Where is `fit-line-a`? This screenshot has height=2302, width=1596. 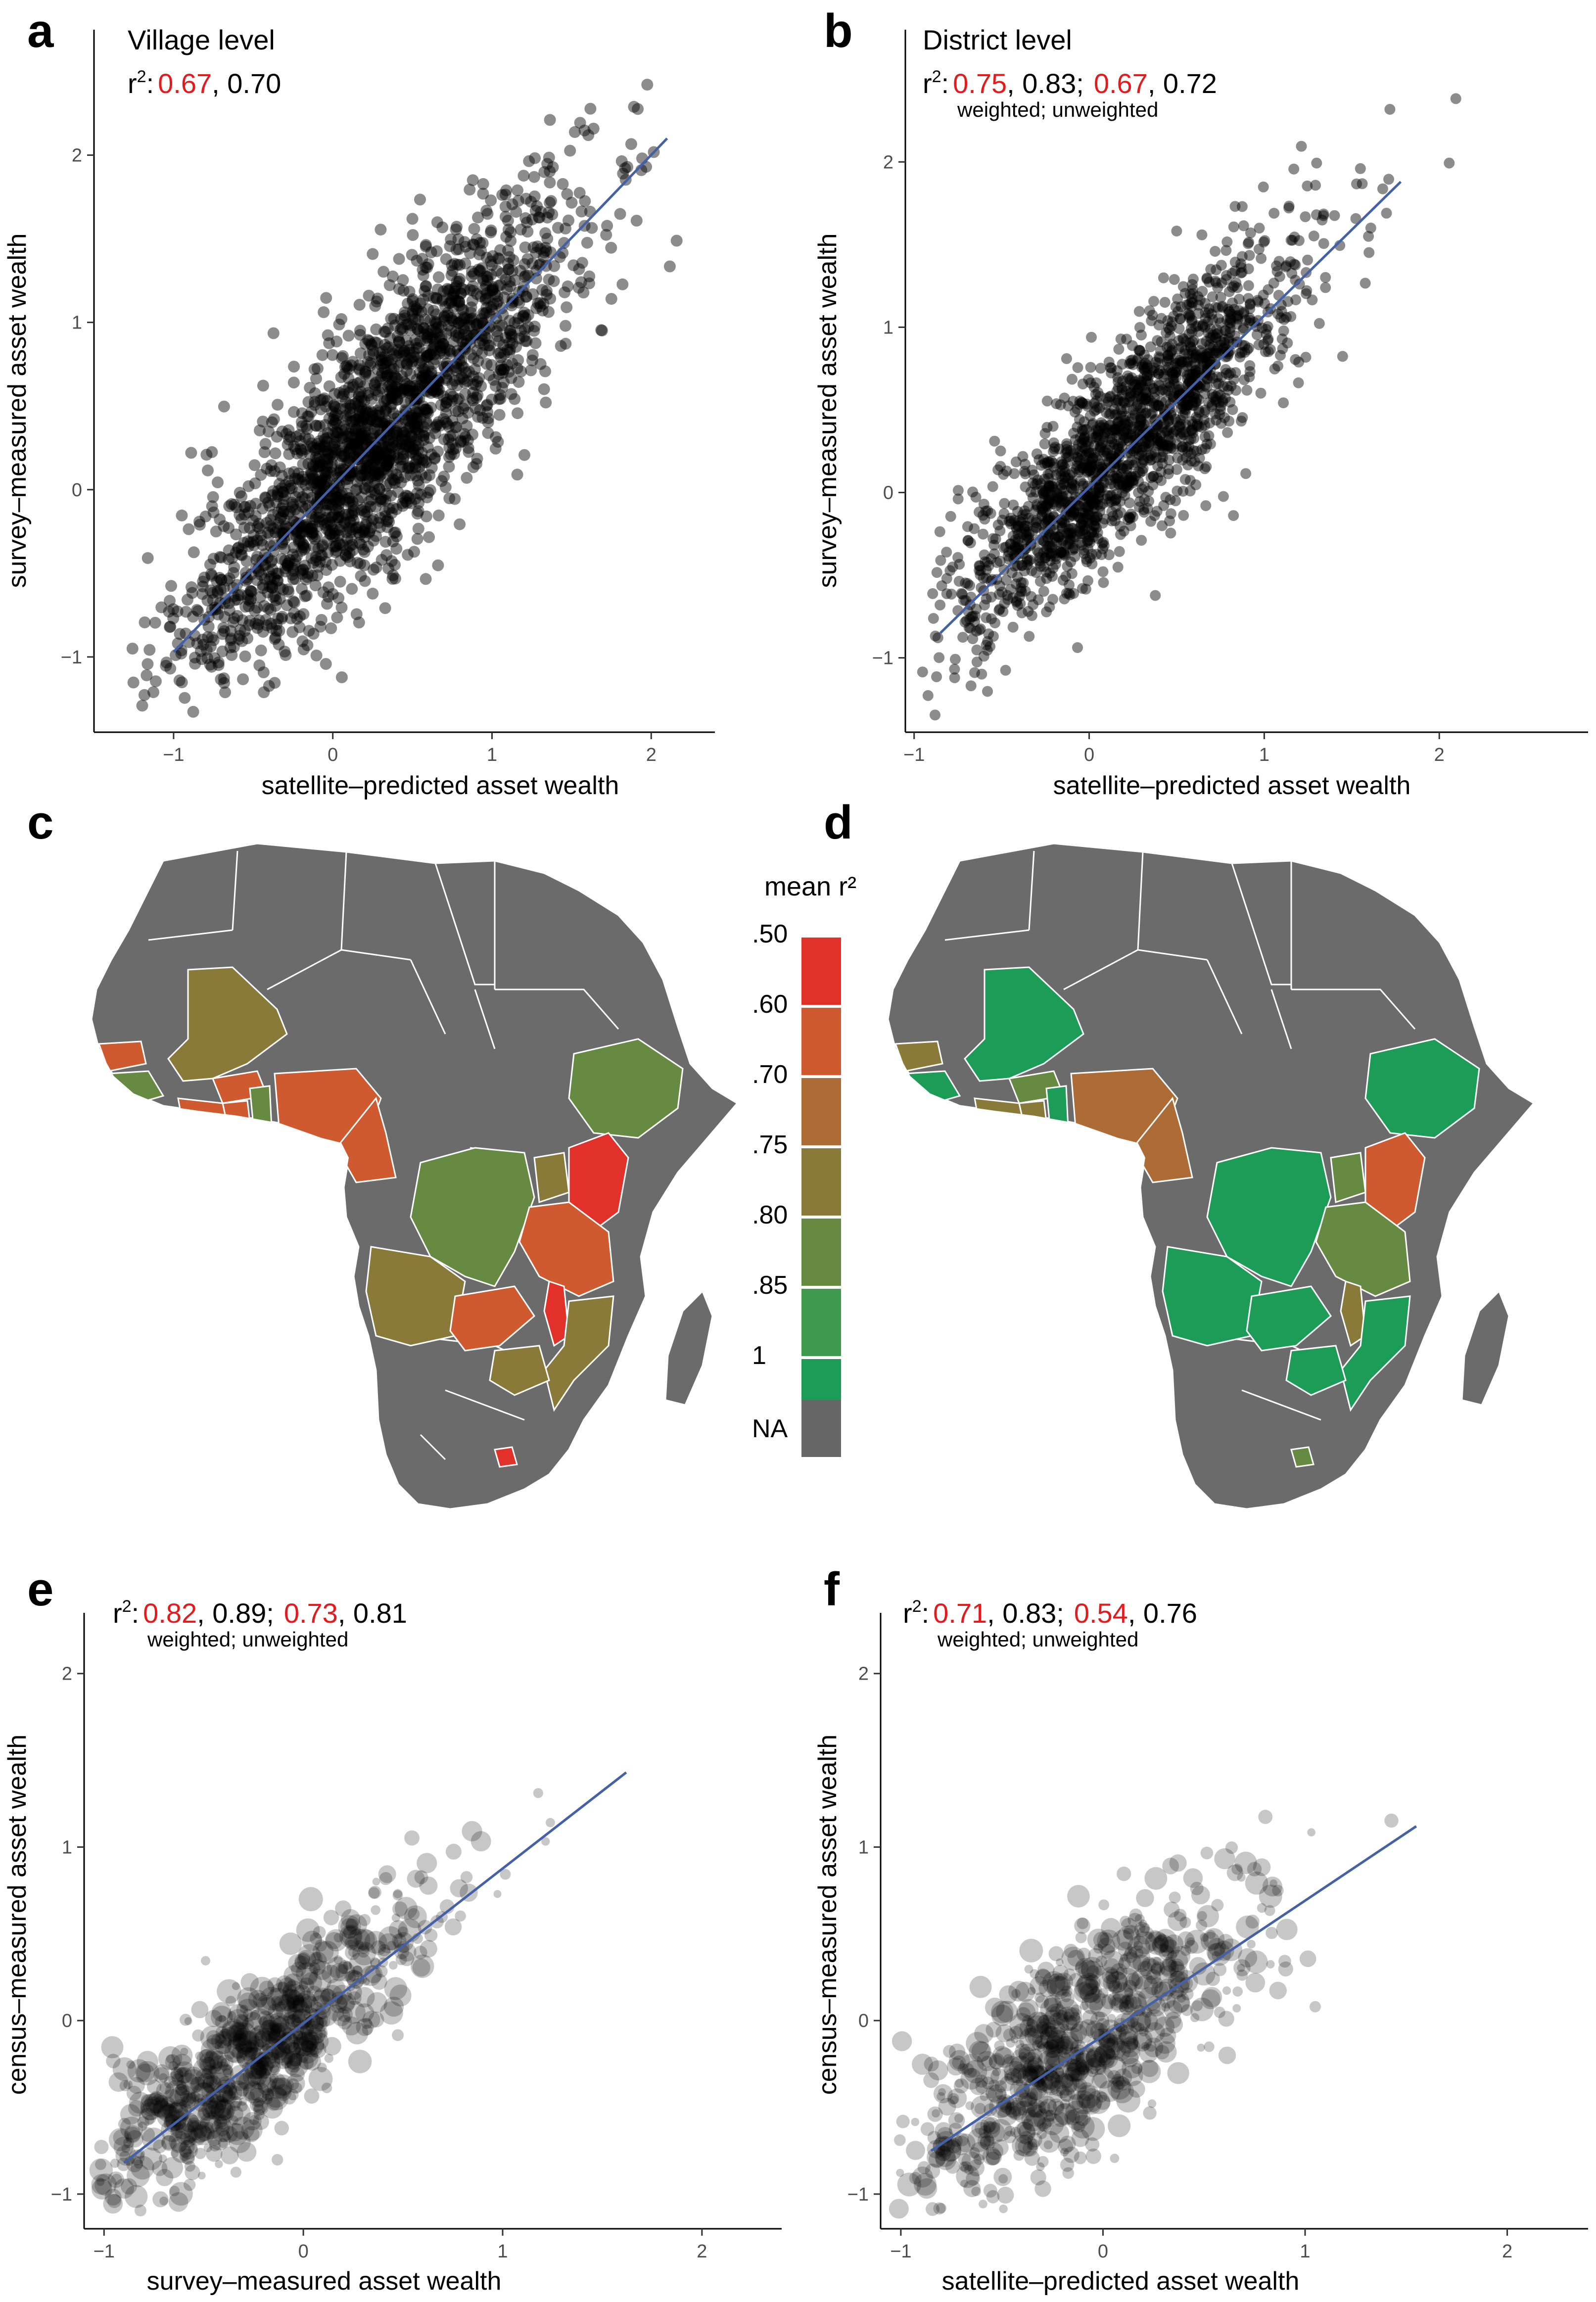 fit-line-a is located at coordinates (420, 395).